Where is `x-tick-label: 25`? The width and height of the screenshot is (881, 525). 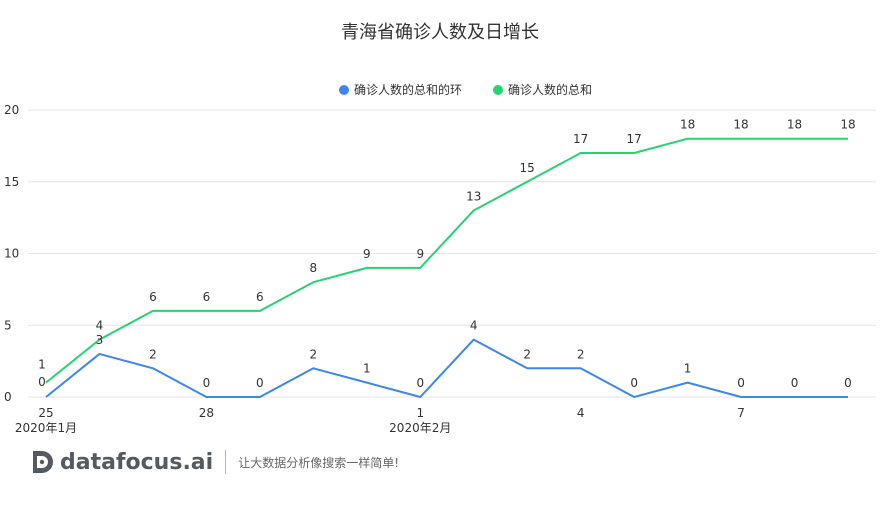 x-tick-label: 25 is located at coordinates (45, 413).